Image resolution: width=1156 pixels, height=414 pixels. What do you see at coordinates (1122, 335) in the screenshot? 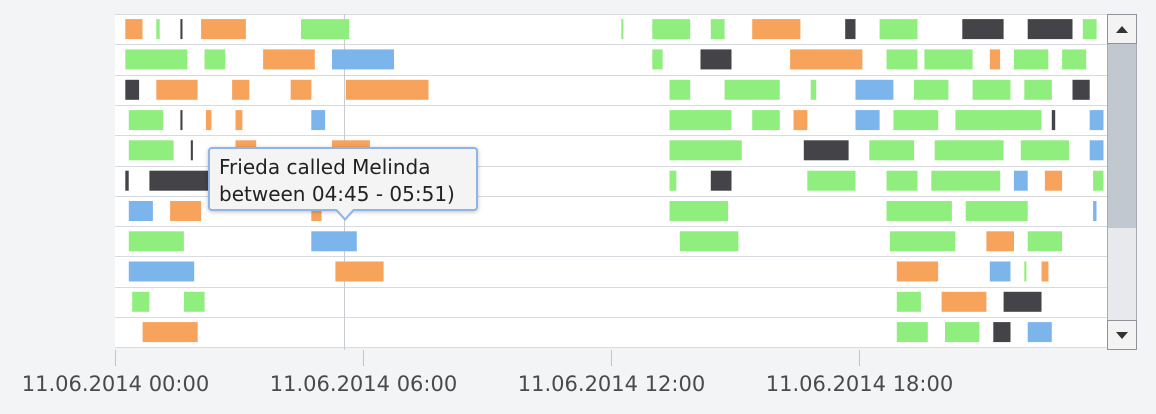
I see `scroll-down-button` at bounding box center [1122, 335].